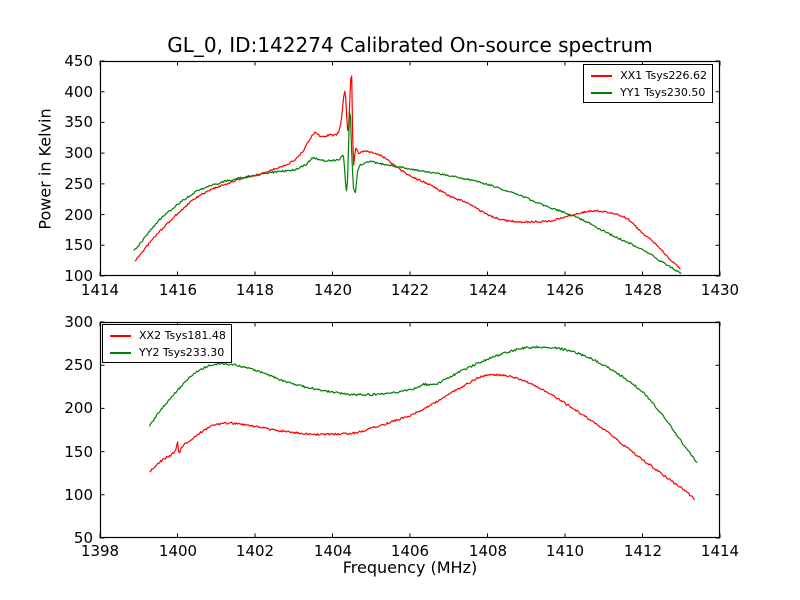  I want to click on y-tick-label: 50, so click(83, 538).